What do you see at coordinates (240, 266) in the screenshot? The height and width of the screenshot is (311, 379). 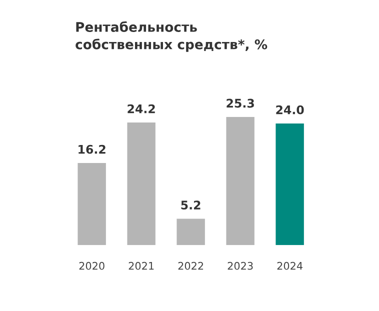 I see `x-tick-label: 2023` at bounding box center [240, 266].